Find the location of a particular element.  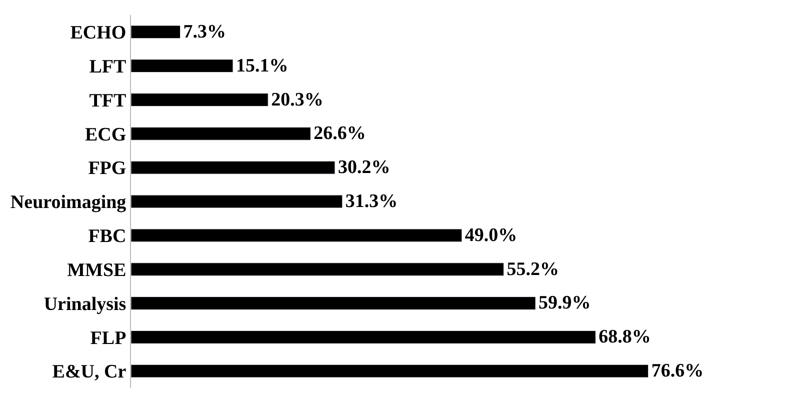

data-label: 26.6% is located at coordinates (340, 133).